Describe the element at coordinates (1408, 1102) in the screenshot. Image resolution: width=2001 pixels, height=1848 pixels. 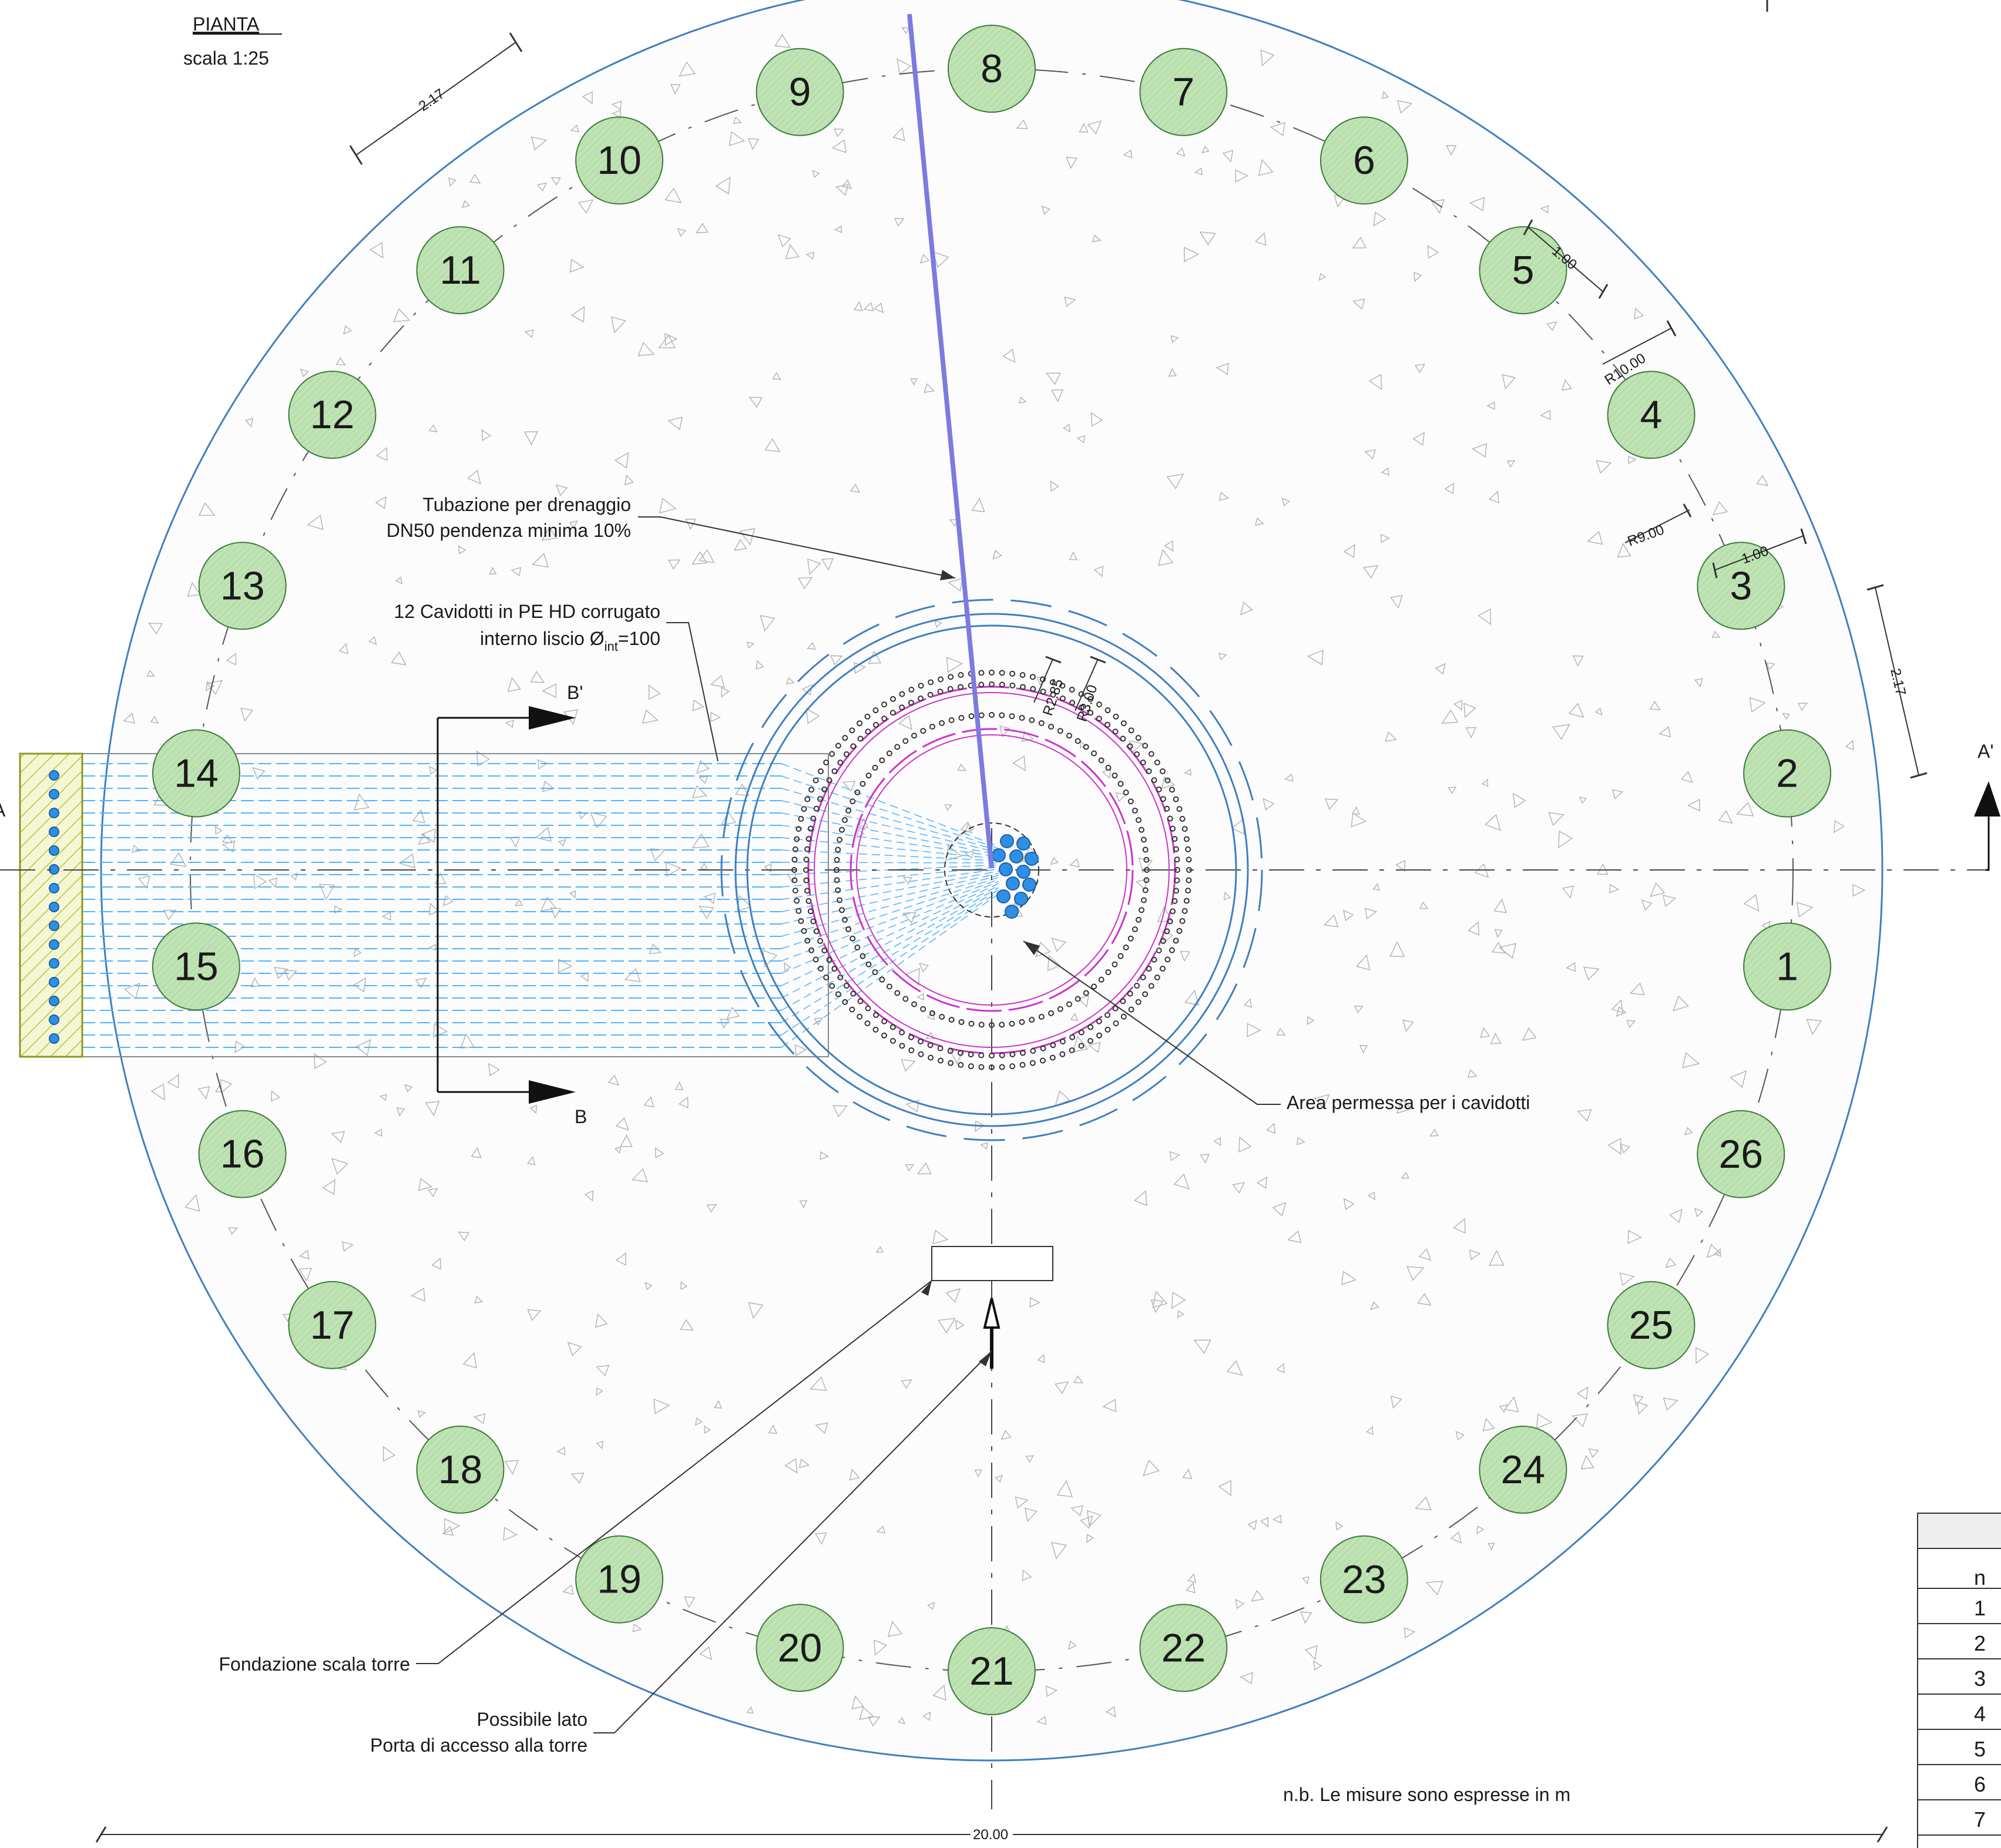
I see `svg-text: Area permessa per i cavidotti` at that location.